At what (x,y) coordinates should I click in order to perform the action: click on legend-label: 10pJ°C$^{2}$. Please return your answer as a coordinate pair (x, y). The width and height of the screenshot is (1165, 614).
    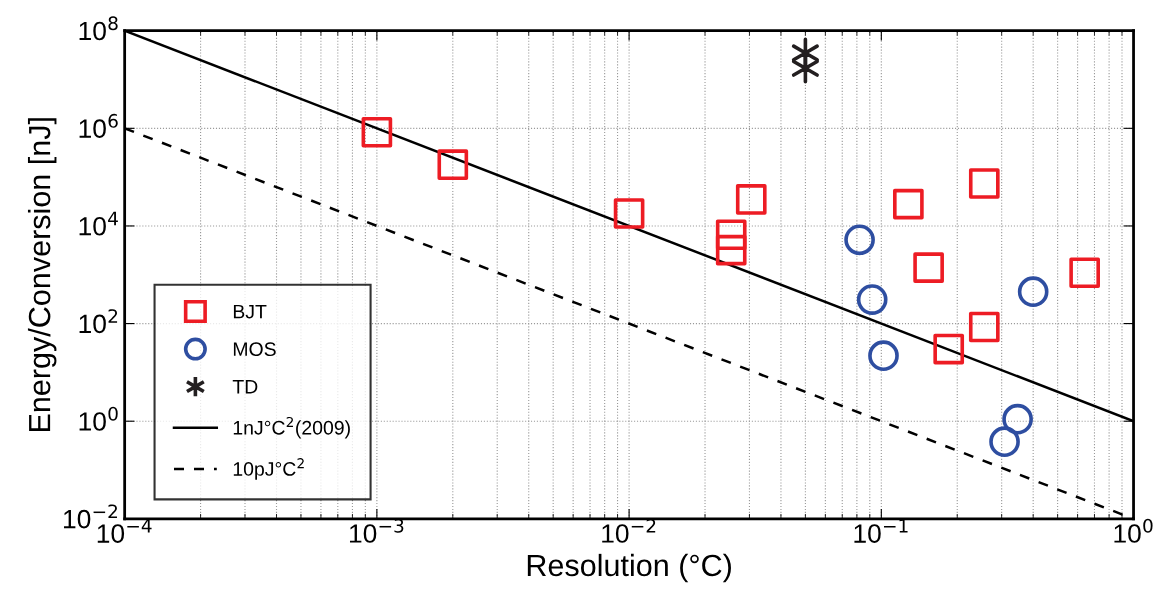
    Looking at the image, I should click on (268, 469).